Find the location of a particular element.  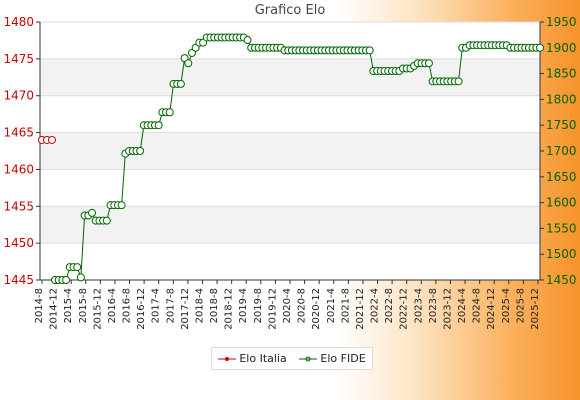

right-tick-label: 1600 is located at coordinates (561, 203).